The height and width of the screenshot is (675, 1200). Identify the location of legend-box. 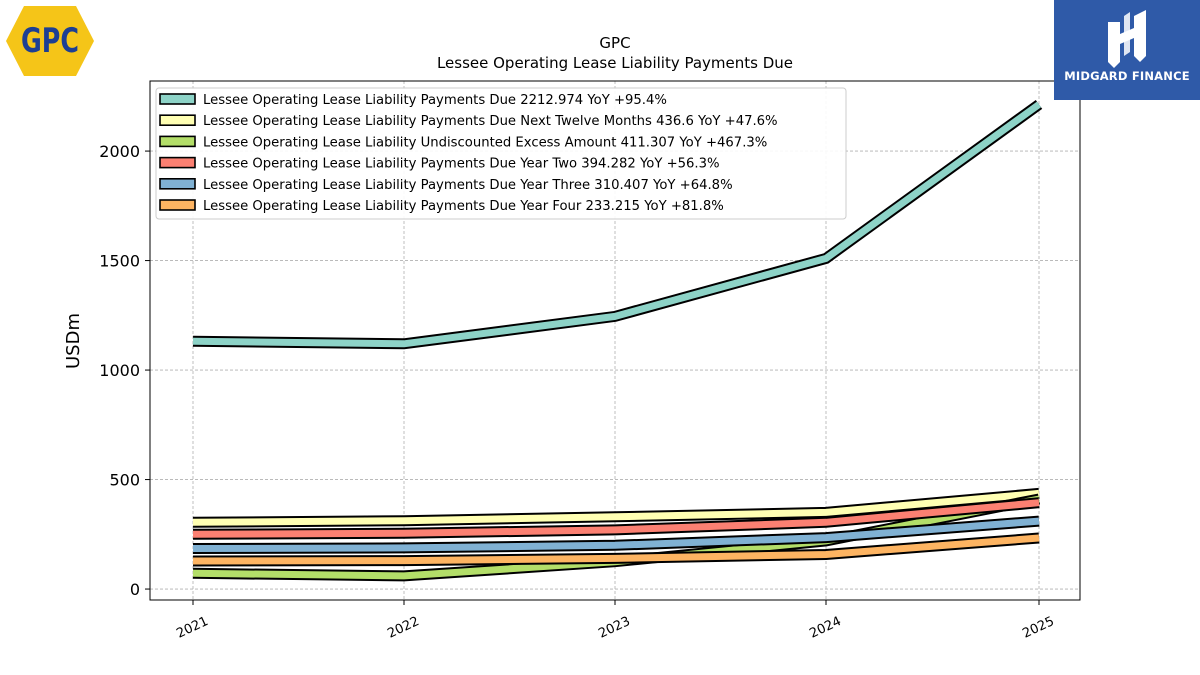
(501, 153).